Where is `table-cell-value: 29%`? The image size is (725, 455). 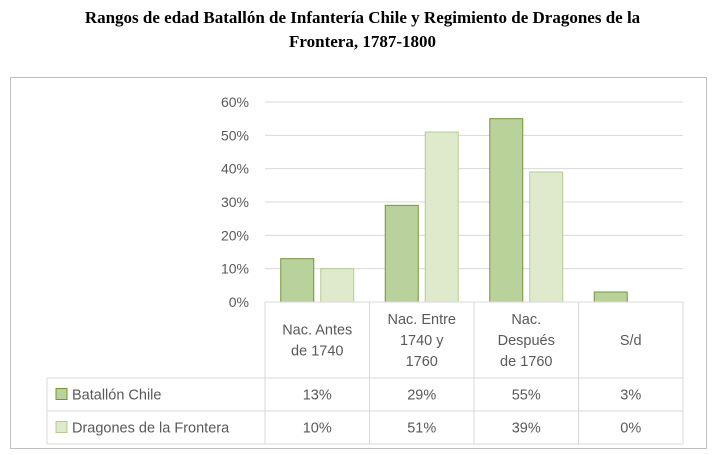
table-cell-value: 29% is located at coordinates (421, 396).